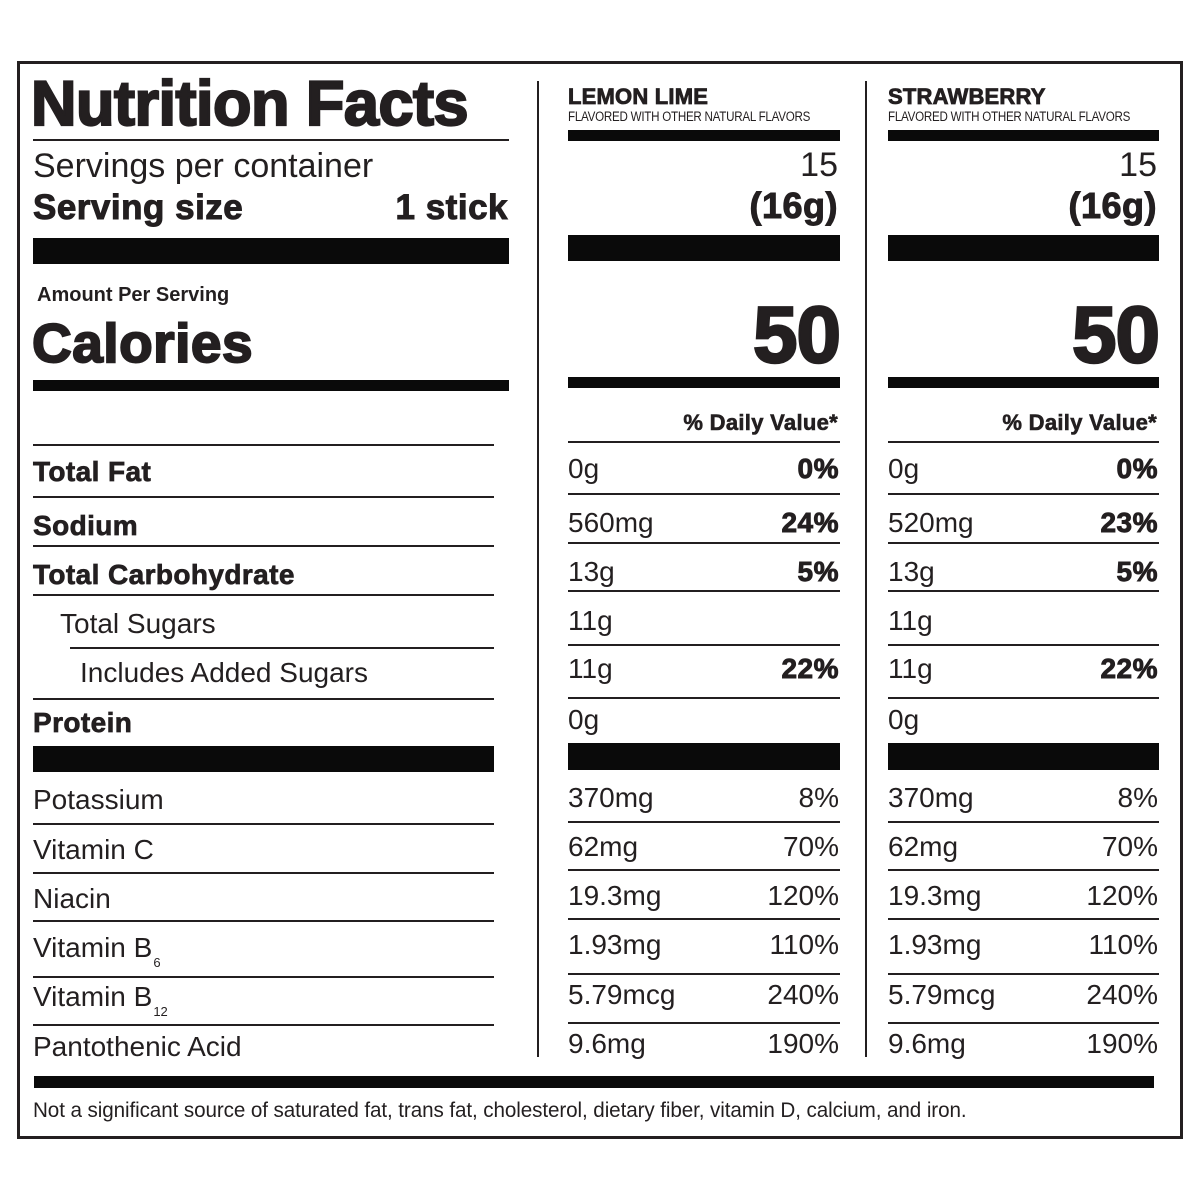 The width and height of the screenshot is (1200, 1200). What do you see at coordinates (942, 994) in the screenshot?
I see `amount: 5.79mcg` at bounding box center [942, 994].